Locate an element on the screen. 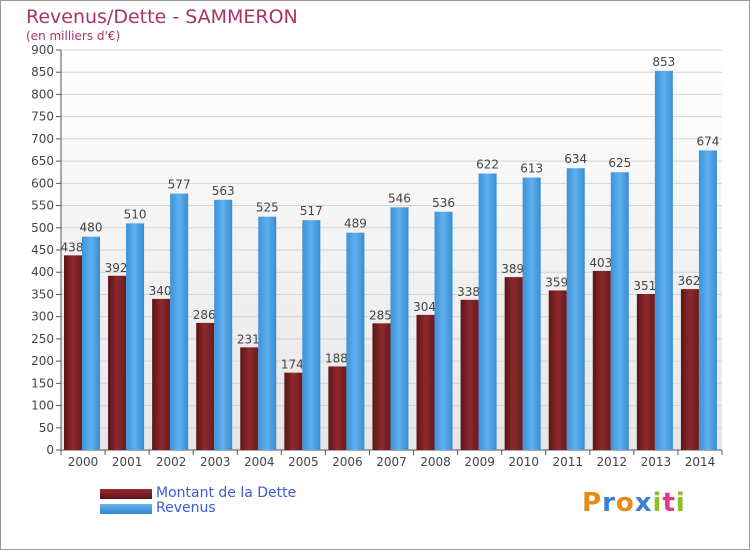  data-label-dette: 340 is located at coordinates (160, 291).